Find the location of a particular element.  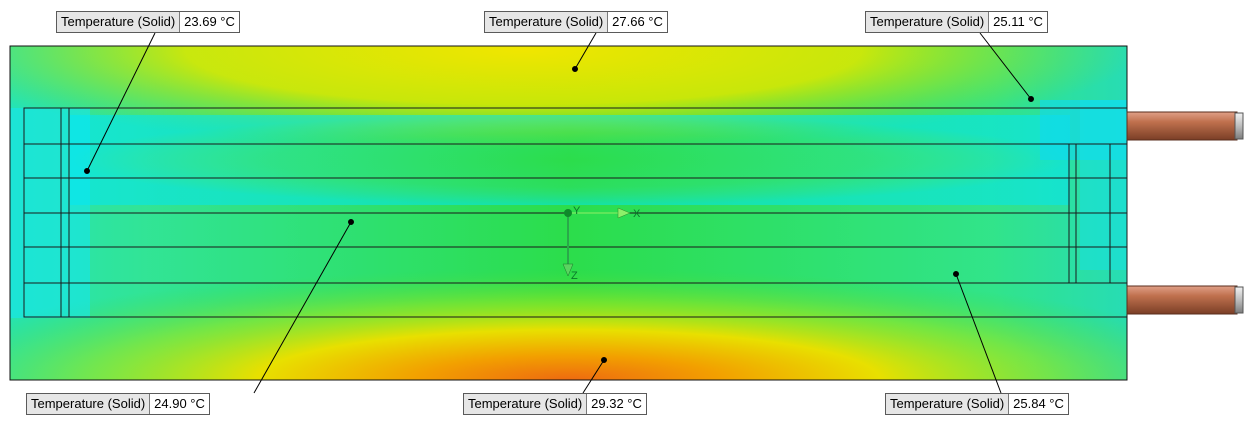

probe-label-3-value: 25.11 °C is located at coordinates (1018, 22).